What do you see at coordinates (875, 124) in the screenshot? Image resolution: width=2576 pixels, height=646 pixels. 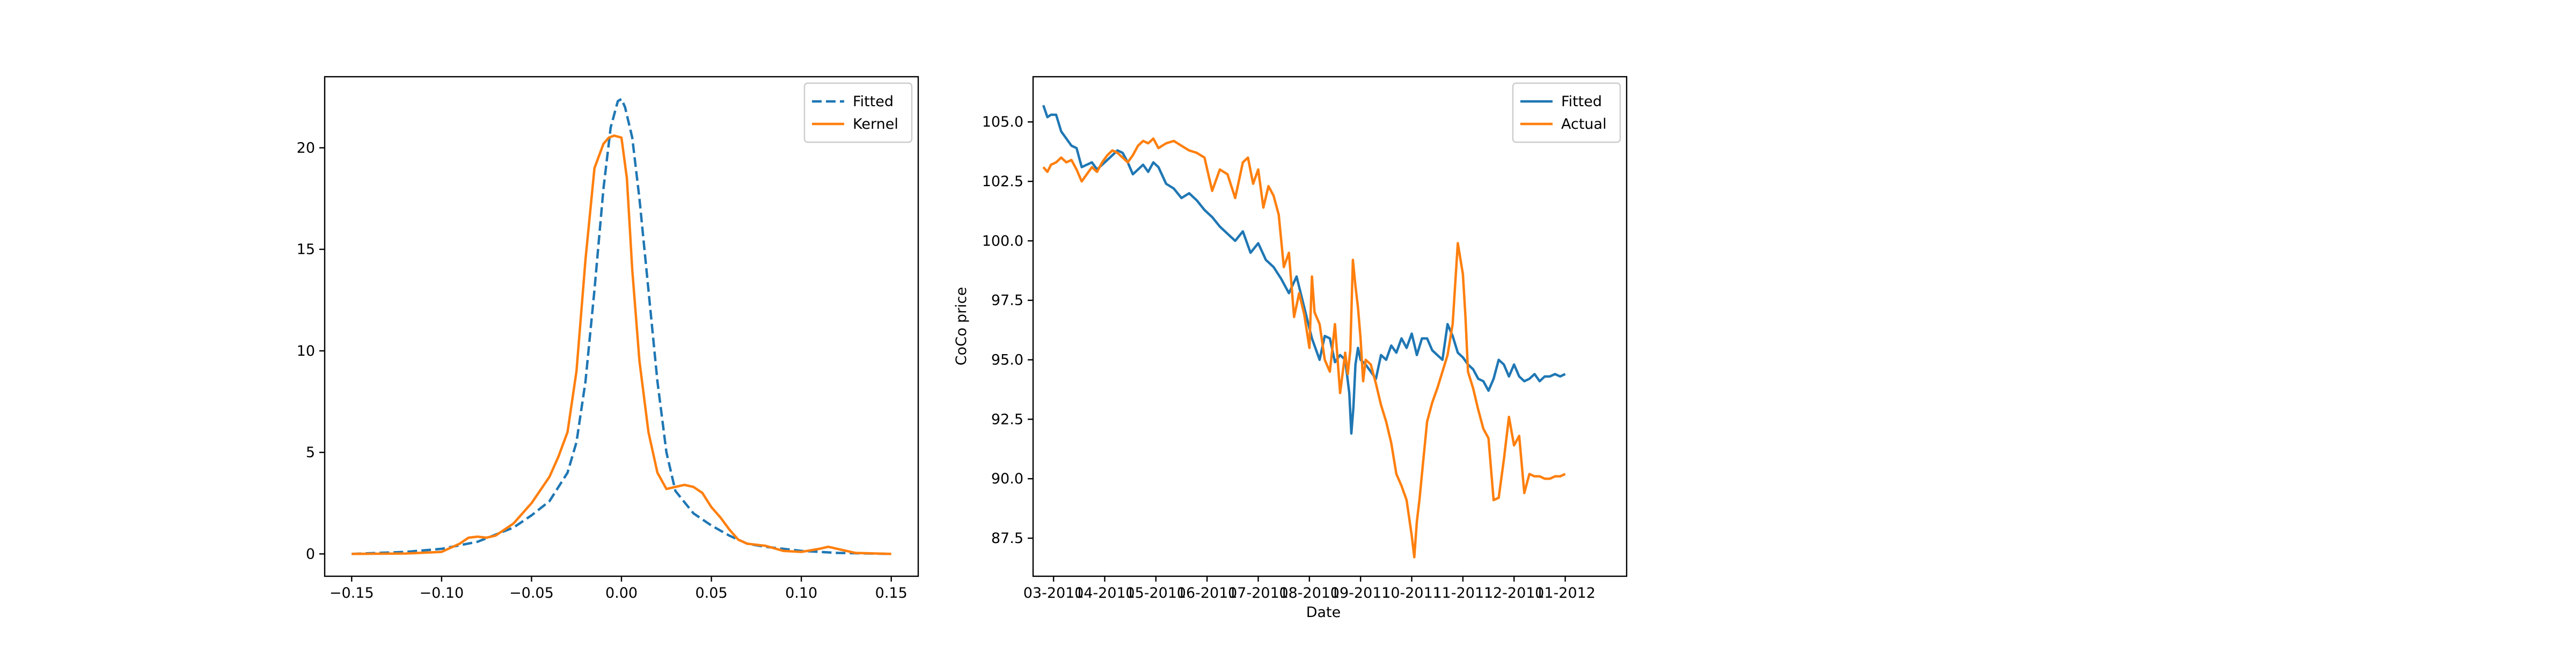 I see `density-legend-label-kernel: Kernel` at bounding box center [875, 124].